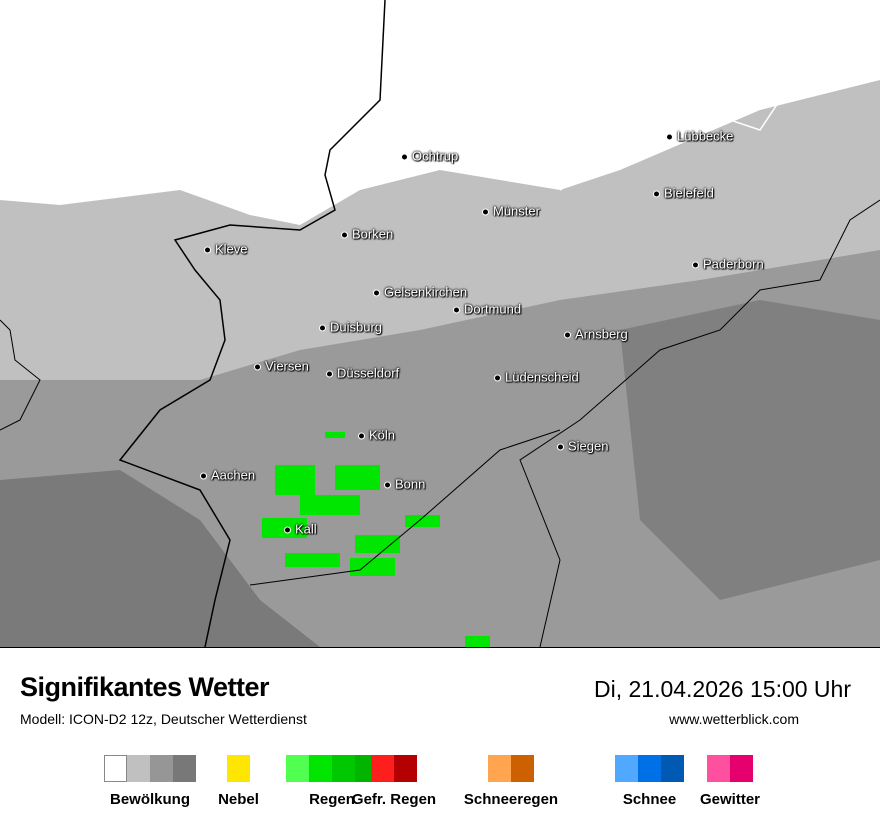 This screenshot has height=830, width=880. I want to click on city-label: Köln, so click(376, 435).